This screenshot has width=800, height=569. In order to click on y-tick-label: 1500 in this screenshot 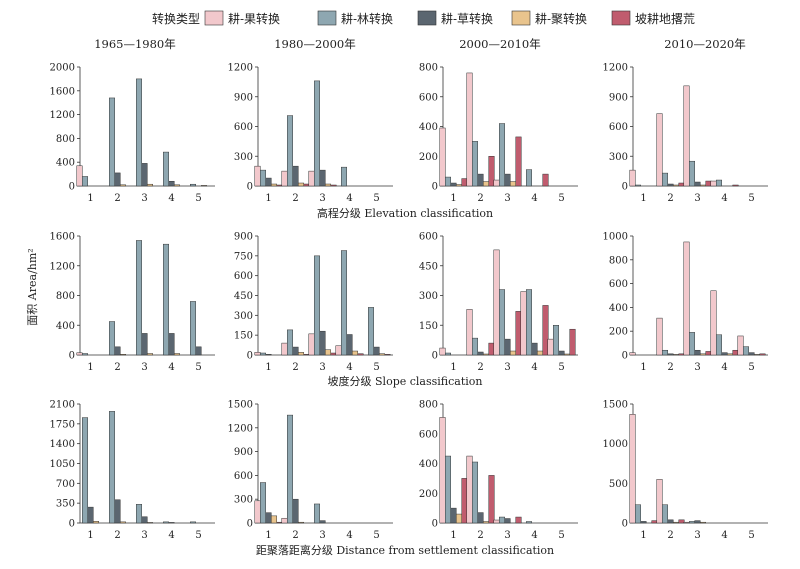, I will do `click(615, 405)`.